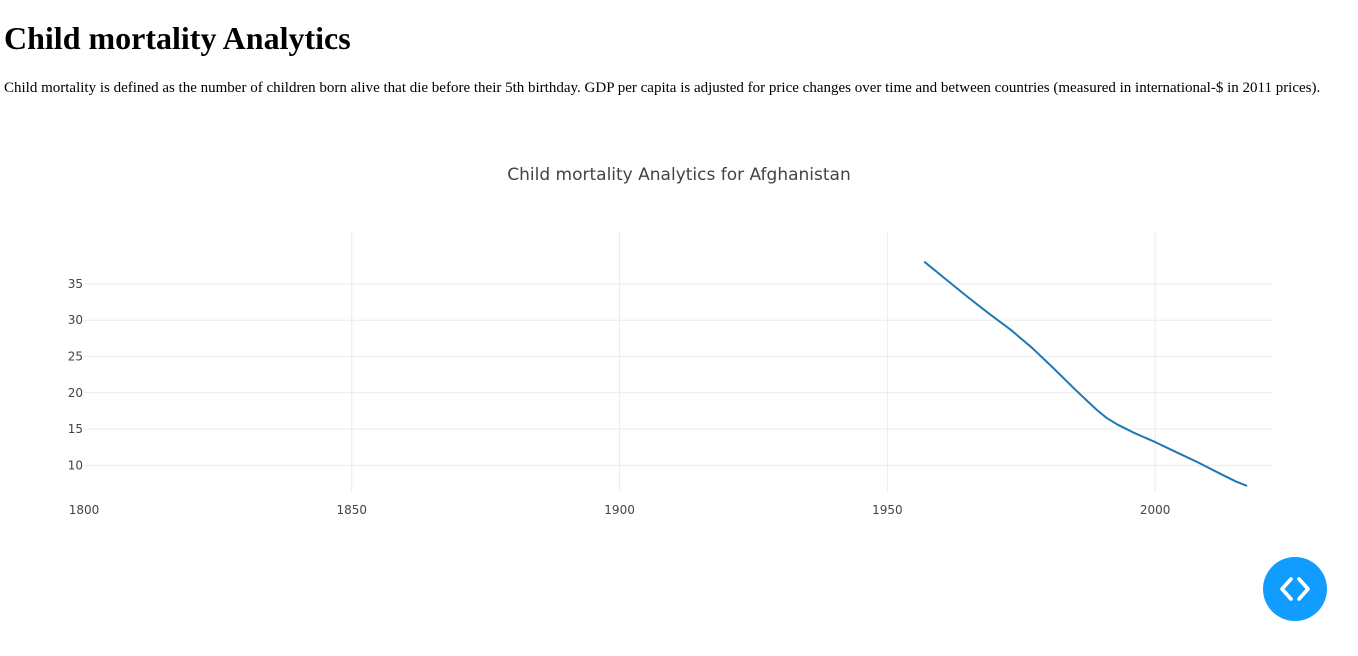 This screenshot has height=656, width=1358. Describe the element at coordinates (84, 510) in the screenshot. I see `x-tick-label: 1800` at that location.